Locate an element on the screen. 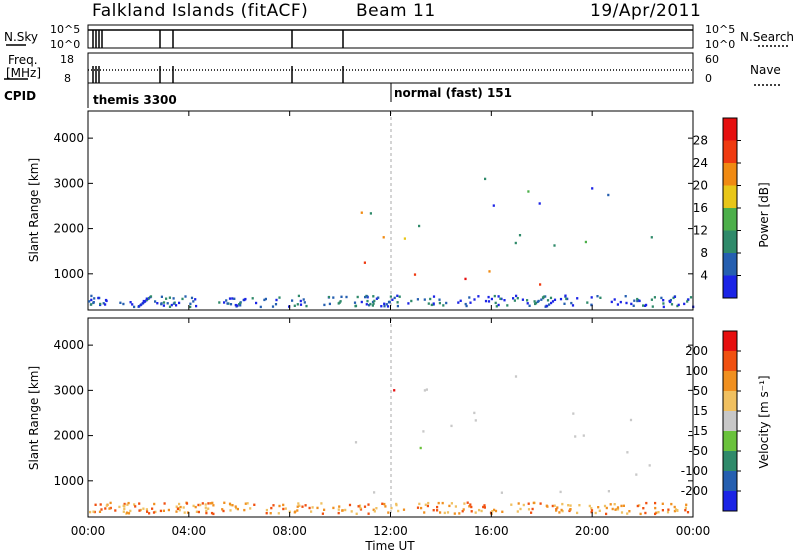 The image size is (800, 558). colorbar-tick-label: 24 is located at coordinates (700, 163).